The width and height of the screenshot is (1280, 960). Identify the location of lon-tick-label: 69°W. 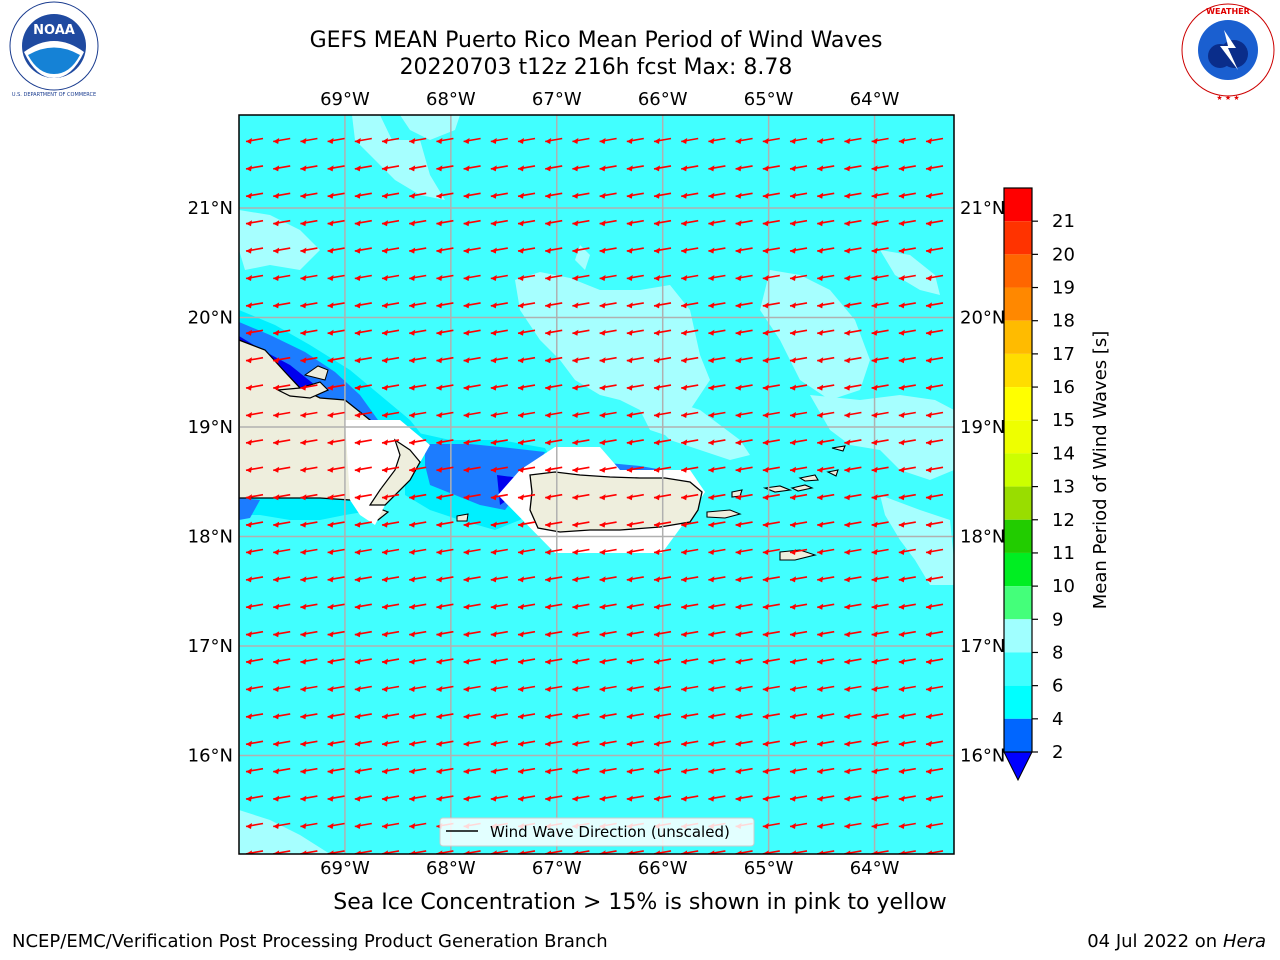
(345, 99).